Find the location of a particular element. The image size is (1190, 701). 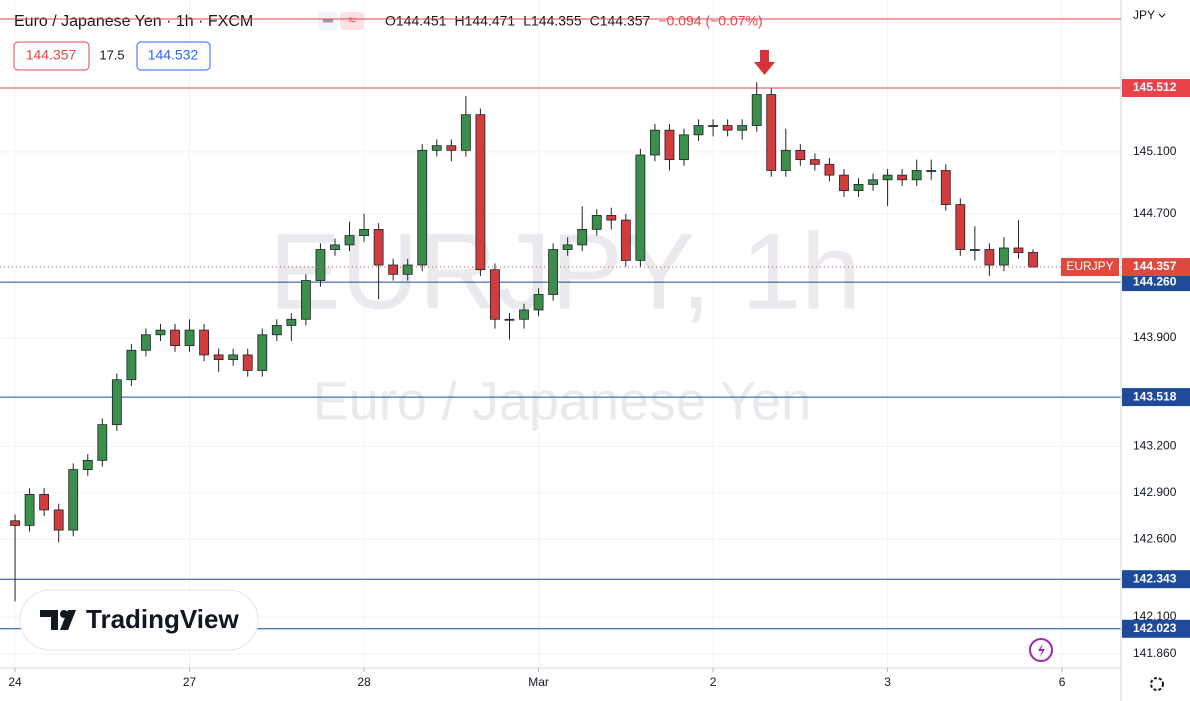

level-label: 142.023 is located at coordinates (1155, 628).